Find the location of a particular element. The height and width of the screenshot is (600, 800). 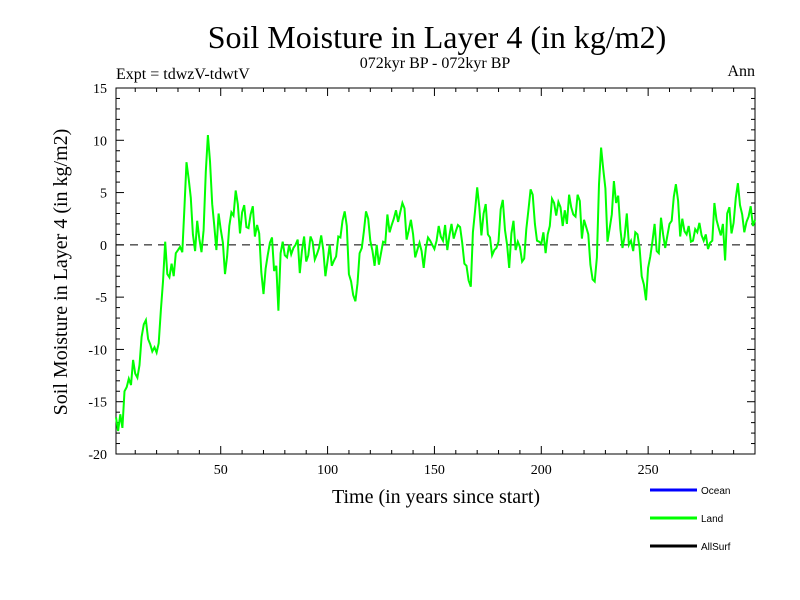

y-tick-label: 0 is located at coordinates (103, 246).